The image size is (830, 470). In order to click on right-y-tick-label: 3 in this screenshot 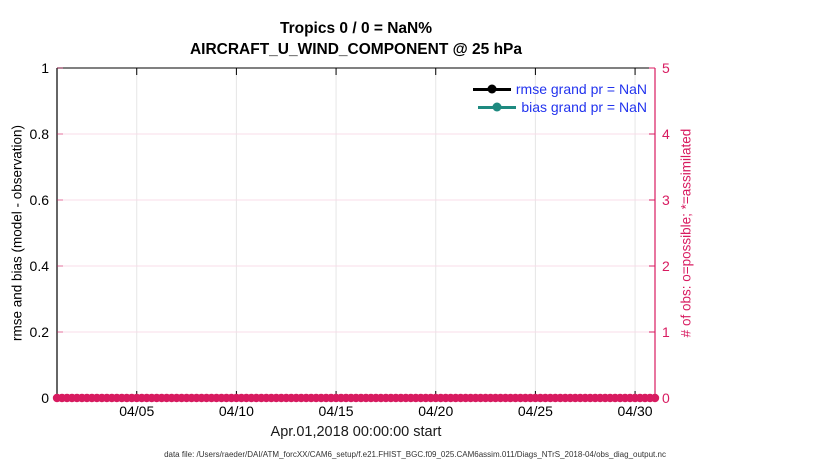, I will do `click(666, 200)`.